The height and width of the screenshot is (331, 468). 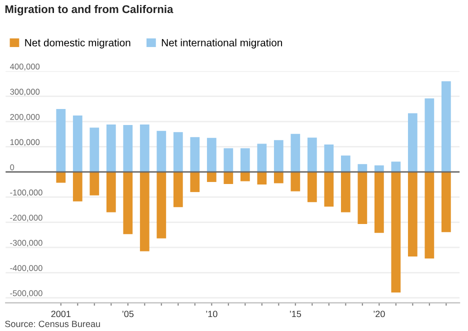 I want to click on y-tick-label: -500,000, so click(x=26, y=294).